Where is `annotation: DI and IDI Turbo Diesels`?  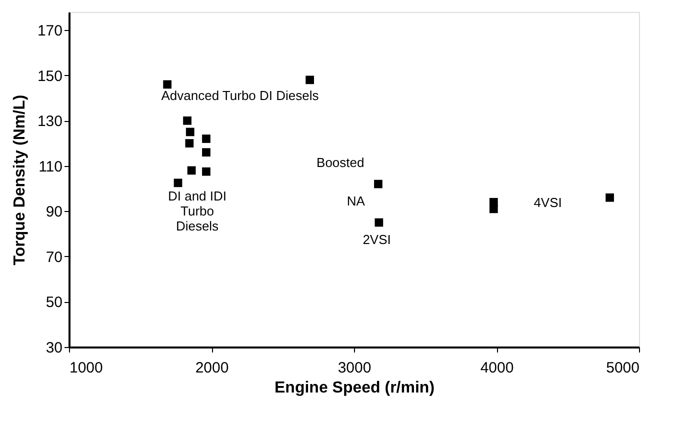
annotation: DI and IDI Turbo Diesels is located at coordinates (197, 211).